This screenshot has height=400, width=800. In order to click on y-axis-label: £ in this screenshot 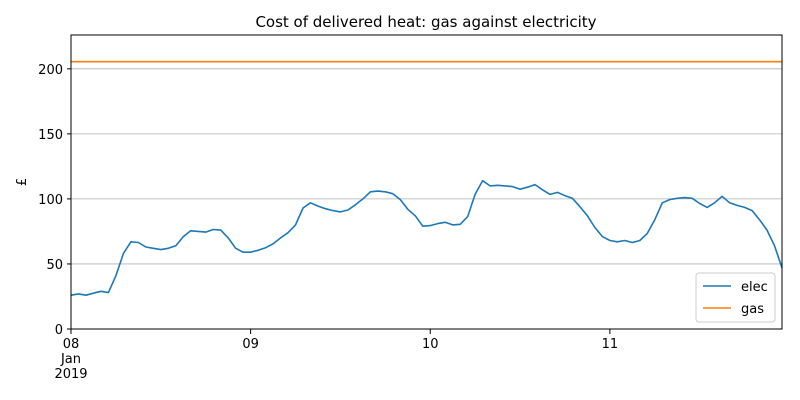, I will do `click(22, 182)`.